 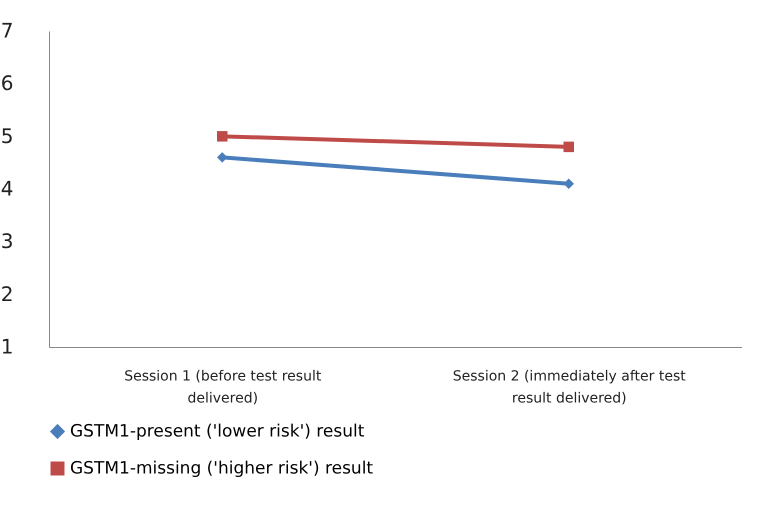 I want to click on y-tick-label: 5, so click(x=7, y=136).